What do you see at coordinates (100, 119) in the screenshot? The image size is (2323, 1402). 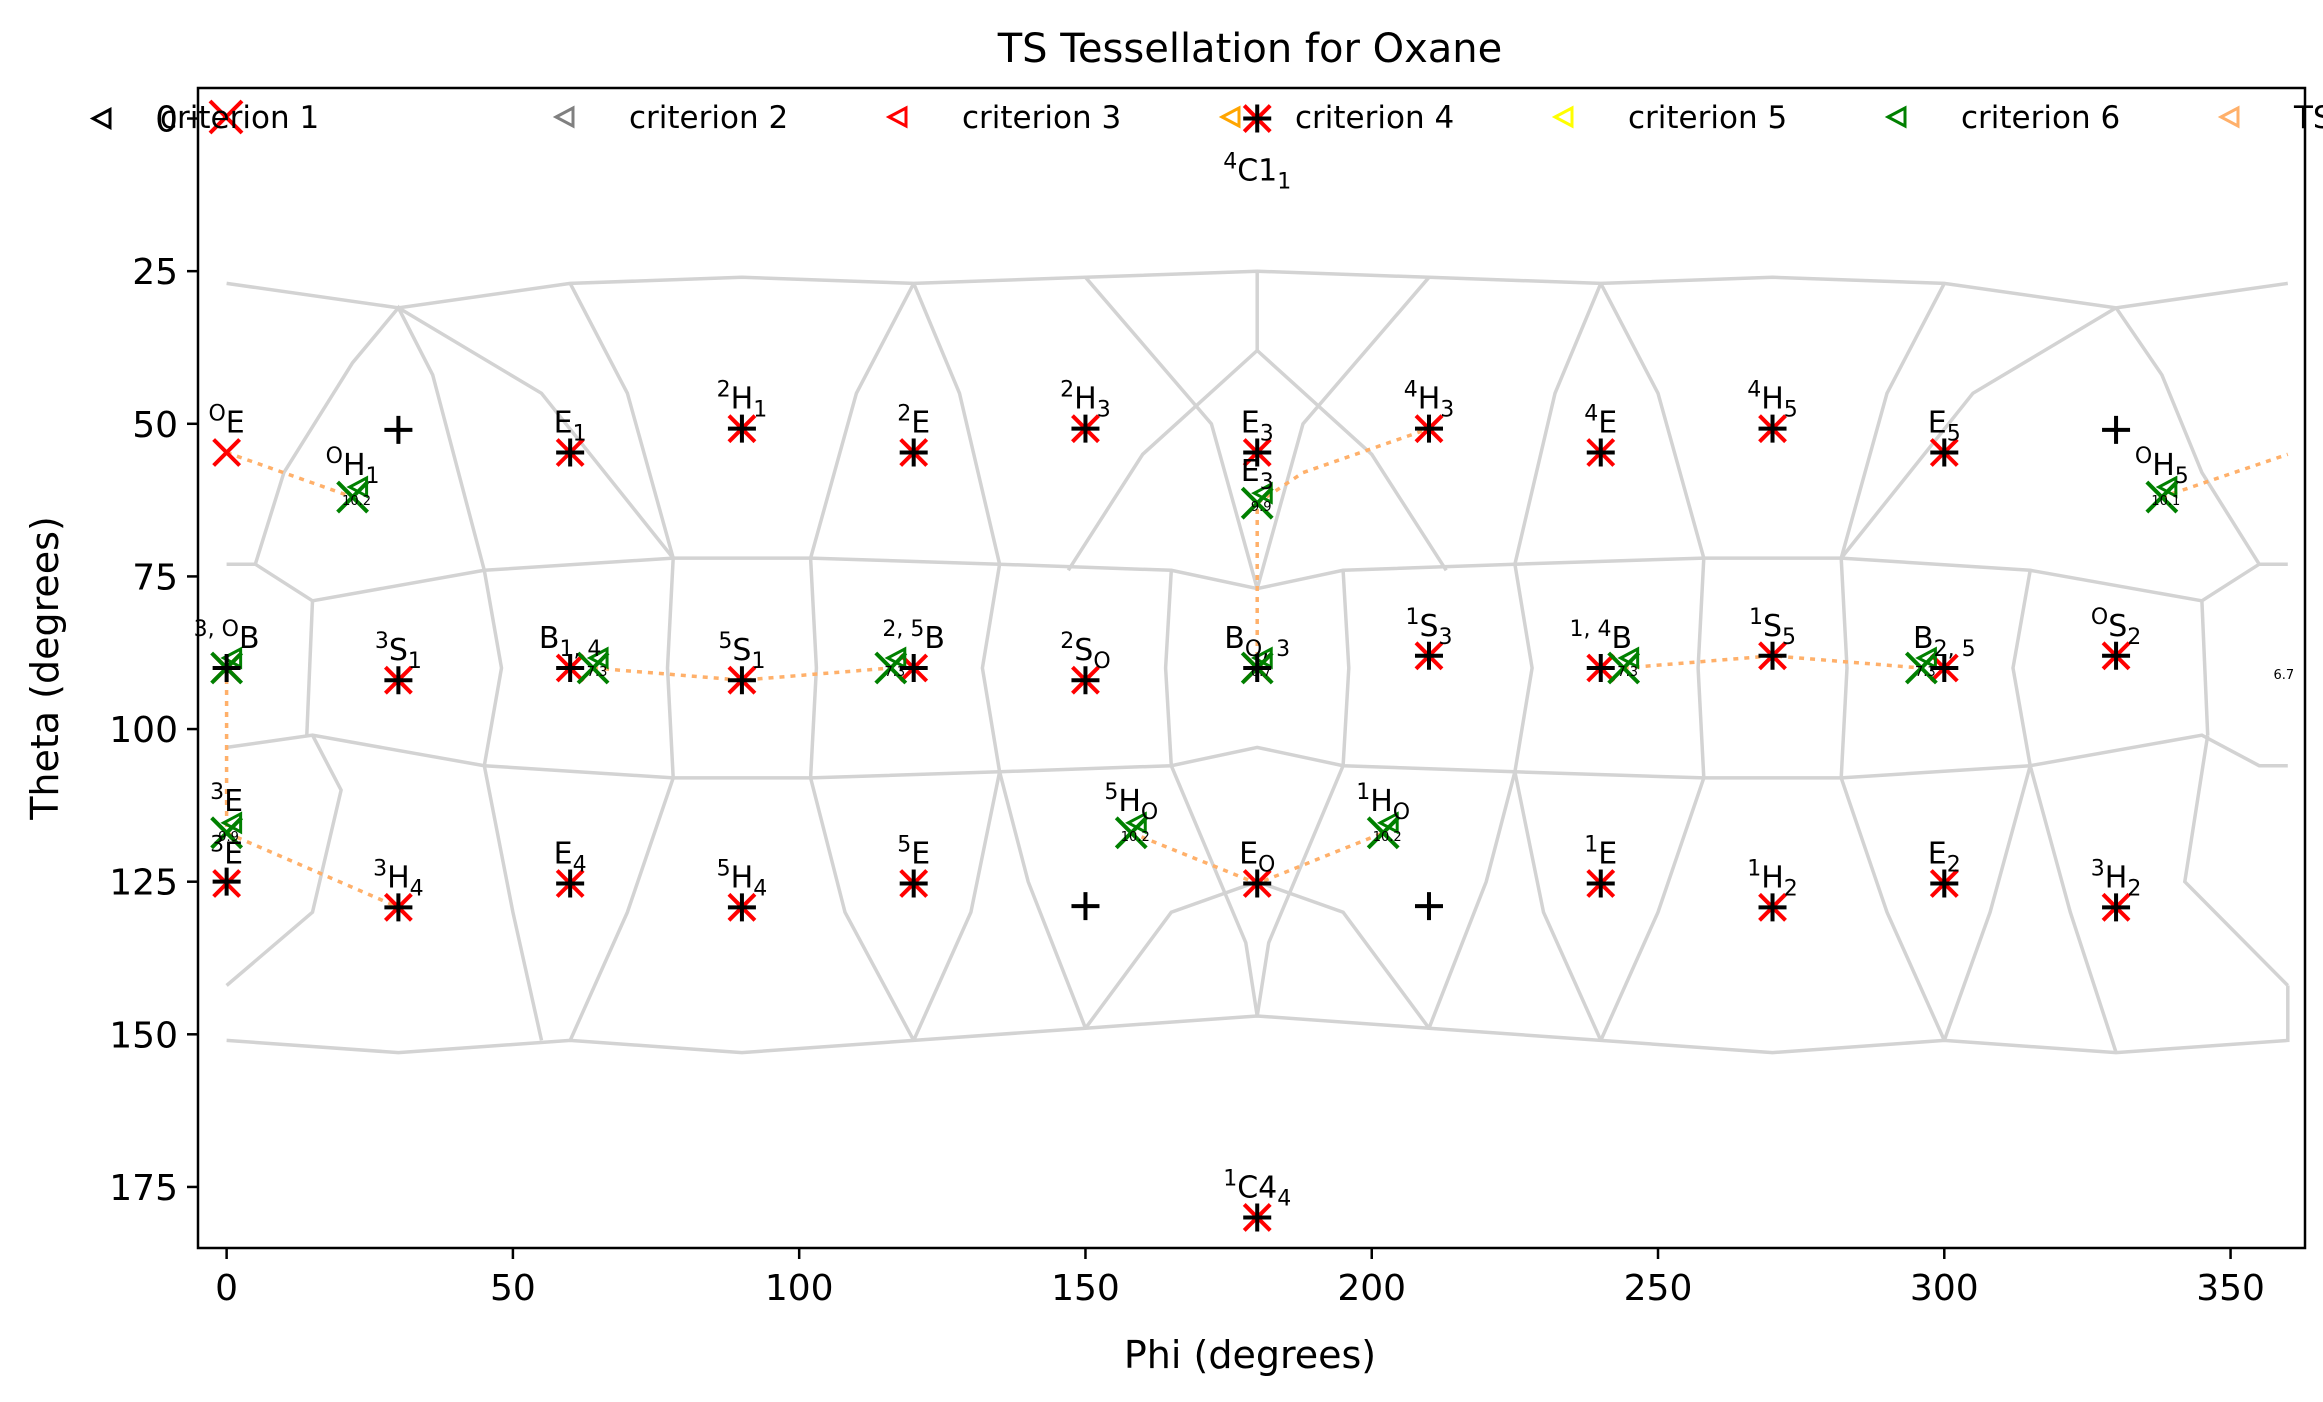 I see `axis-triangle-marker` at bounding box center [100, 119].